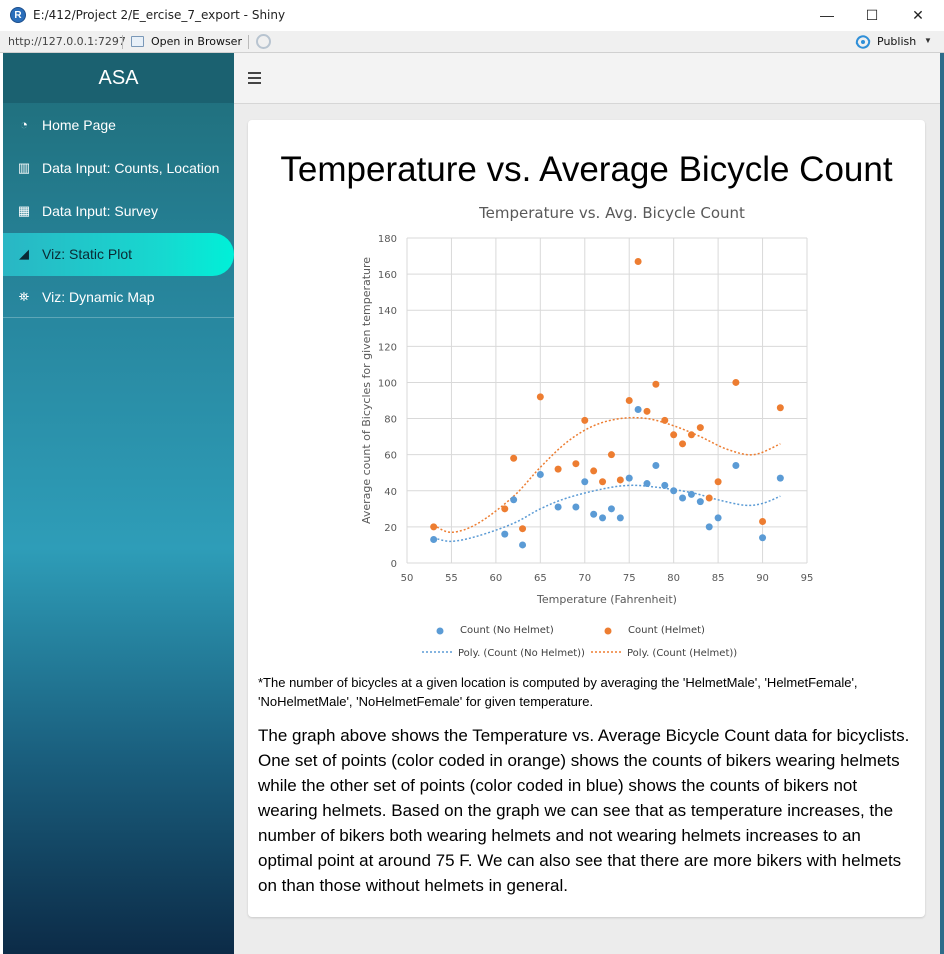 This screenshot has height=954, width=944. Describe the element at coordinates (607, 513) in the screenshot. I see `trendline` at that location.